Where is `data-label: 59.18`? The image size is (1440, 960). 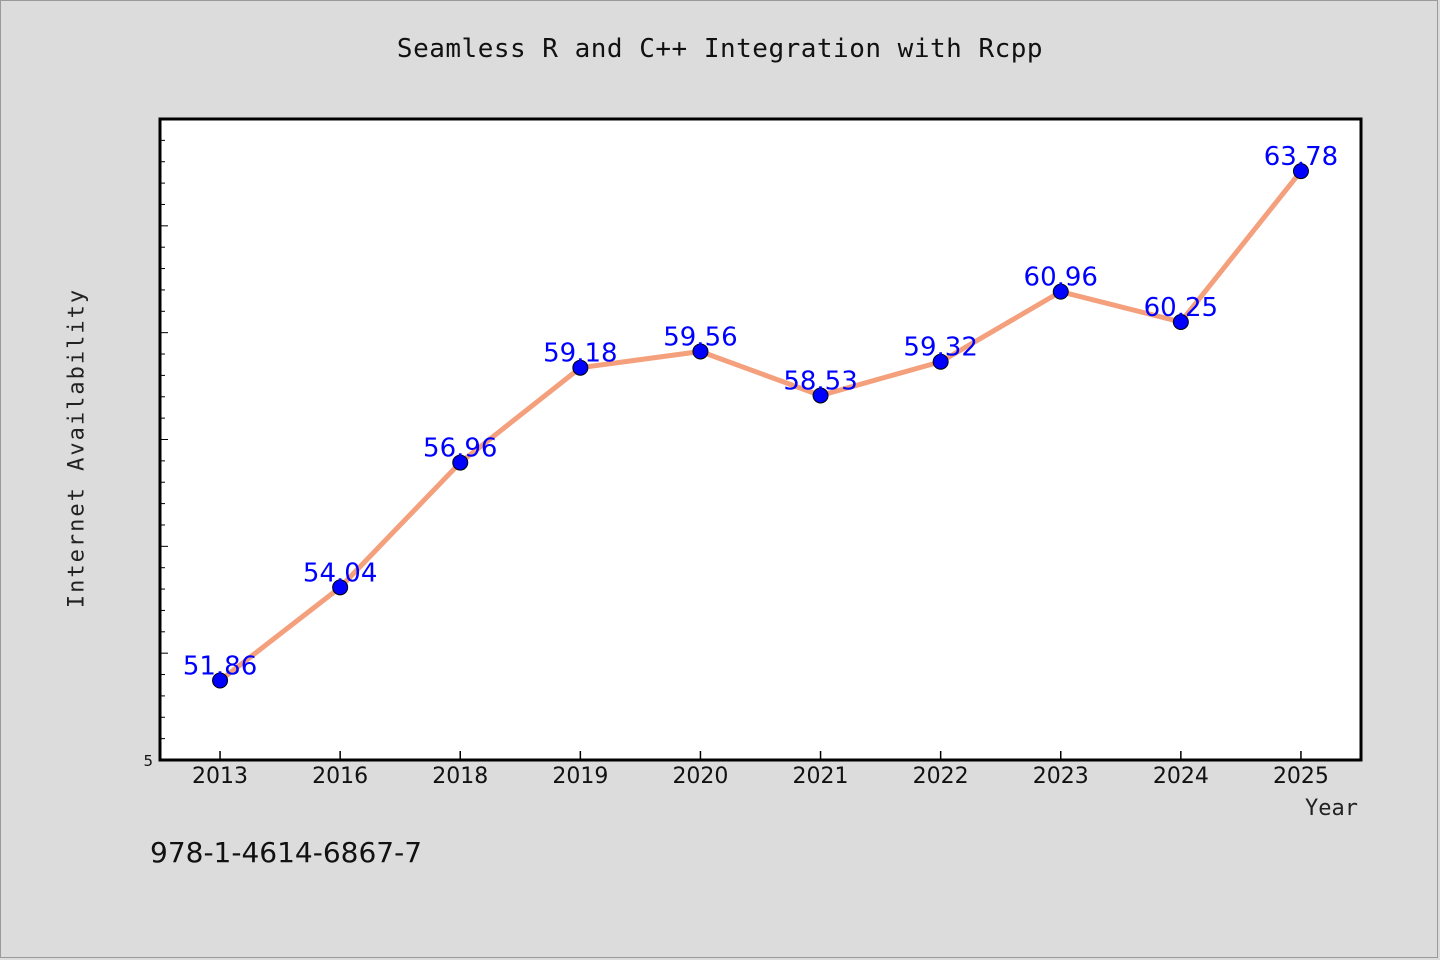 data-label: 59.18 is located at coordinates (580, 354).